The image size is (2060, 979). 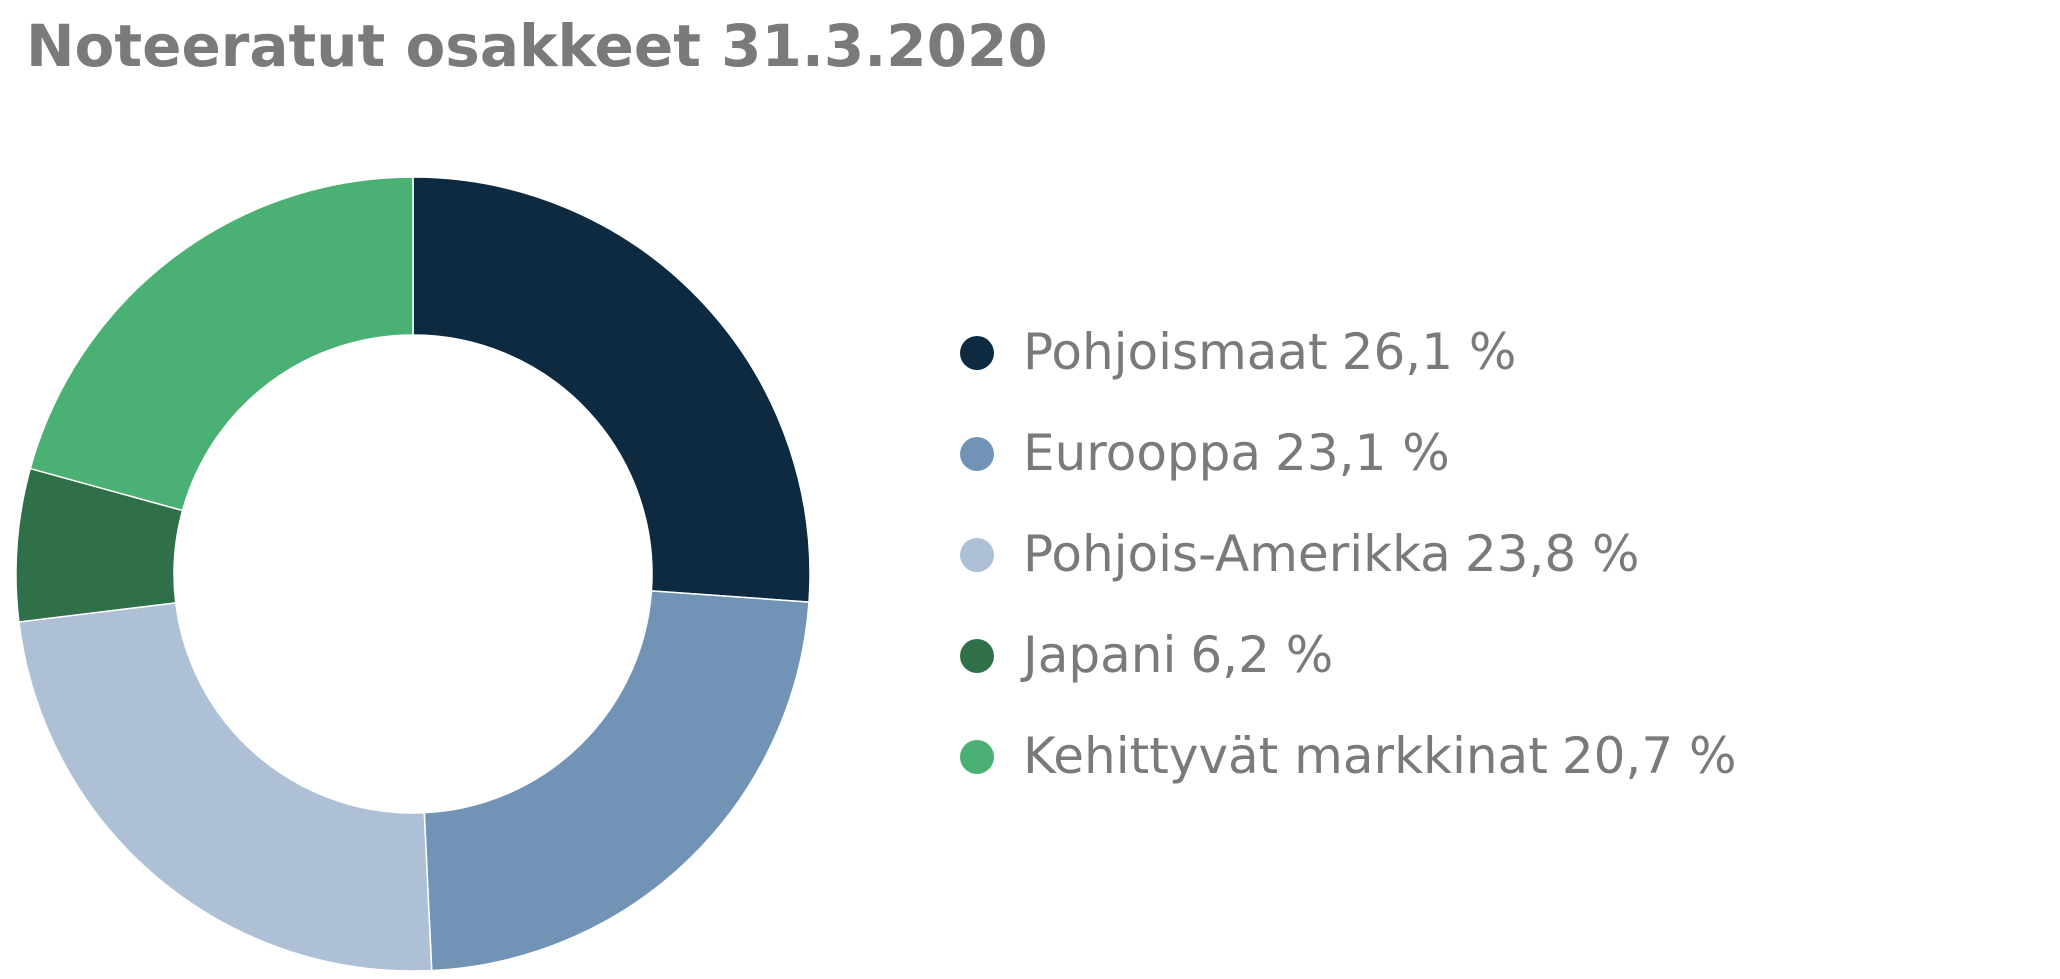 I want to click on legend-label: Eurooppa 23,1 %, so click(x=1236, y=453).